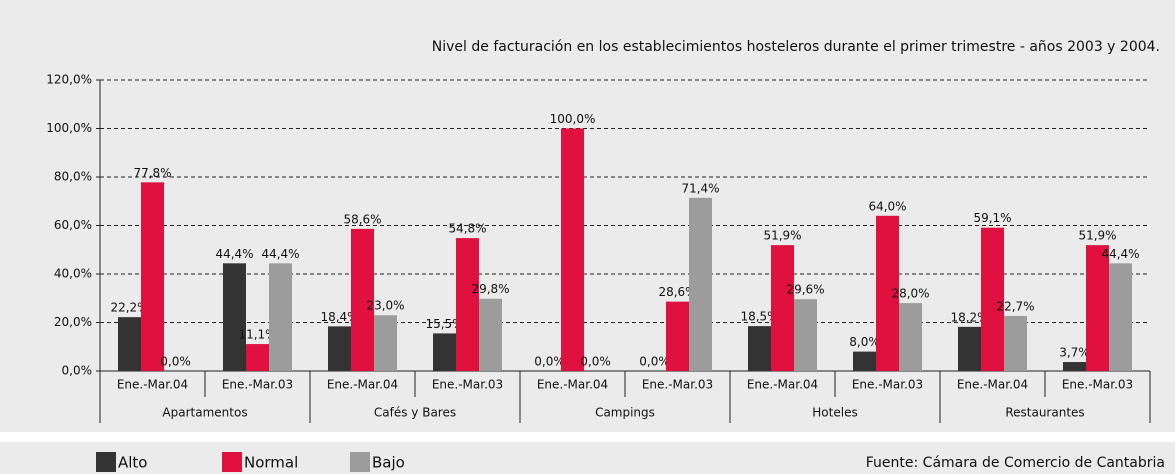  What do you see at coordinates (152, 173) in the screenshot?
I see `value-label: 77,8%` at bounding box center [152, 173].